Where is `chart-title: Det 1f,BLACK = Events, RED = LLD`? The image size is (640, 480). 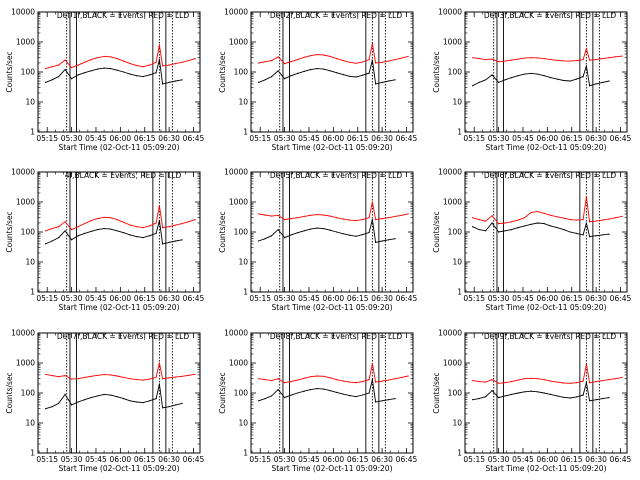
chart-title: Det 1f,BLACK = Events, RED = LLD is located at coordinates (123, 15).